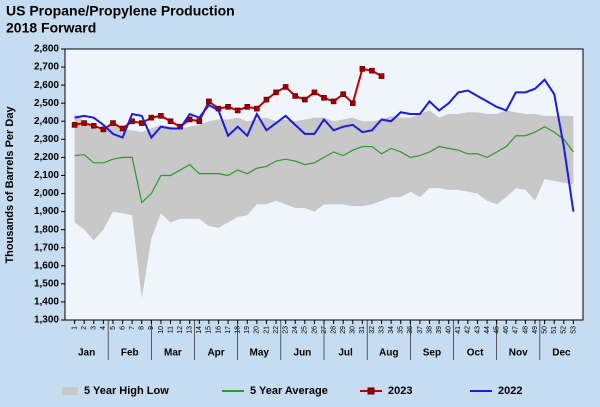 The width and height of the screenshot is (600, 407). Describe the element at coordinates (544, 330) in the screenshot. I see `x-tick-label: 50` at that location.